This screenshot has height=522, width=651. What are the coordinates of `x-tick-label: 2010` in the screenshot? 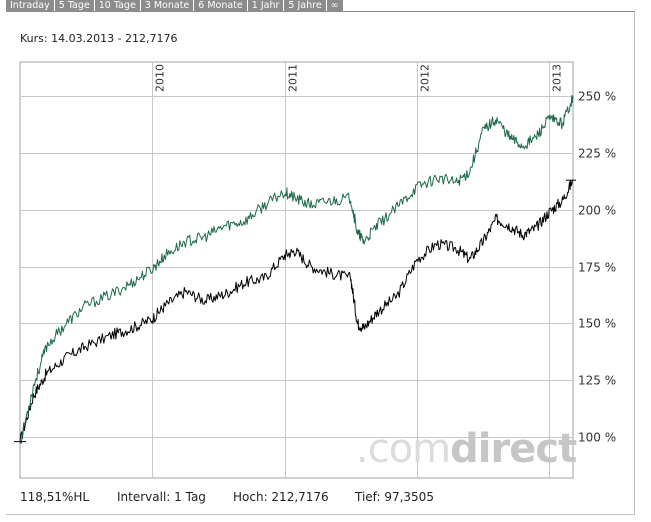 It's located at (160, 78).